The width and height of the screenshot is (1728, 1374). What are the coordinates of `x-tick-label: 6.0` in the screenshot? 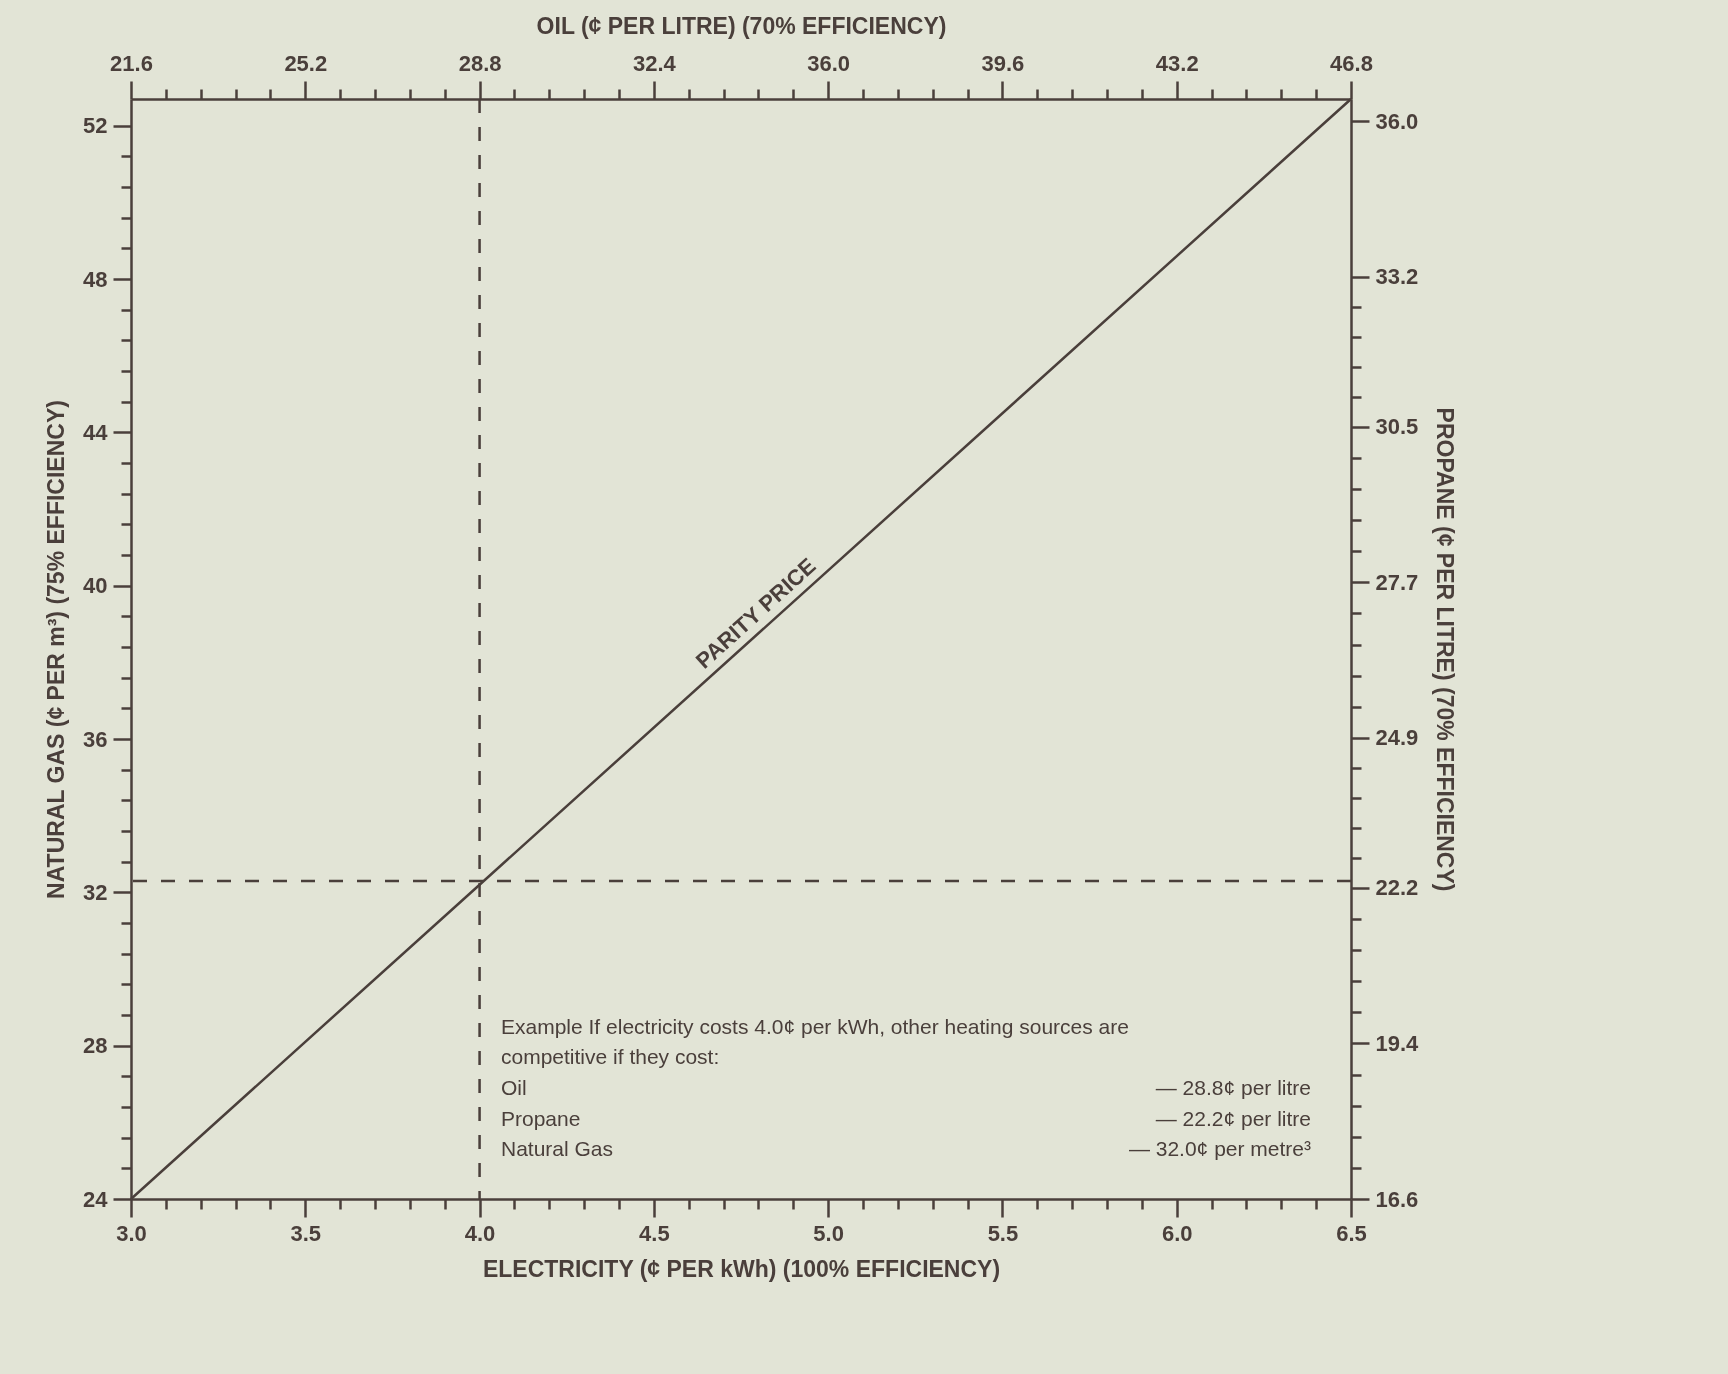 It's located at (1177, 1233).